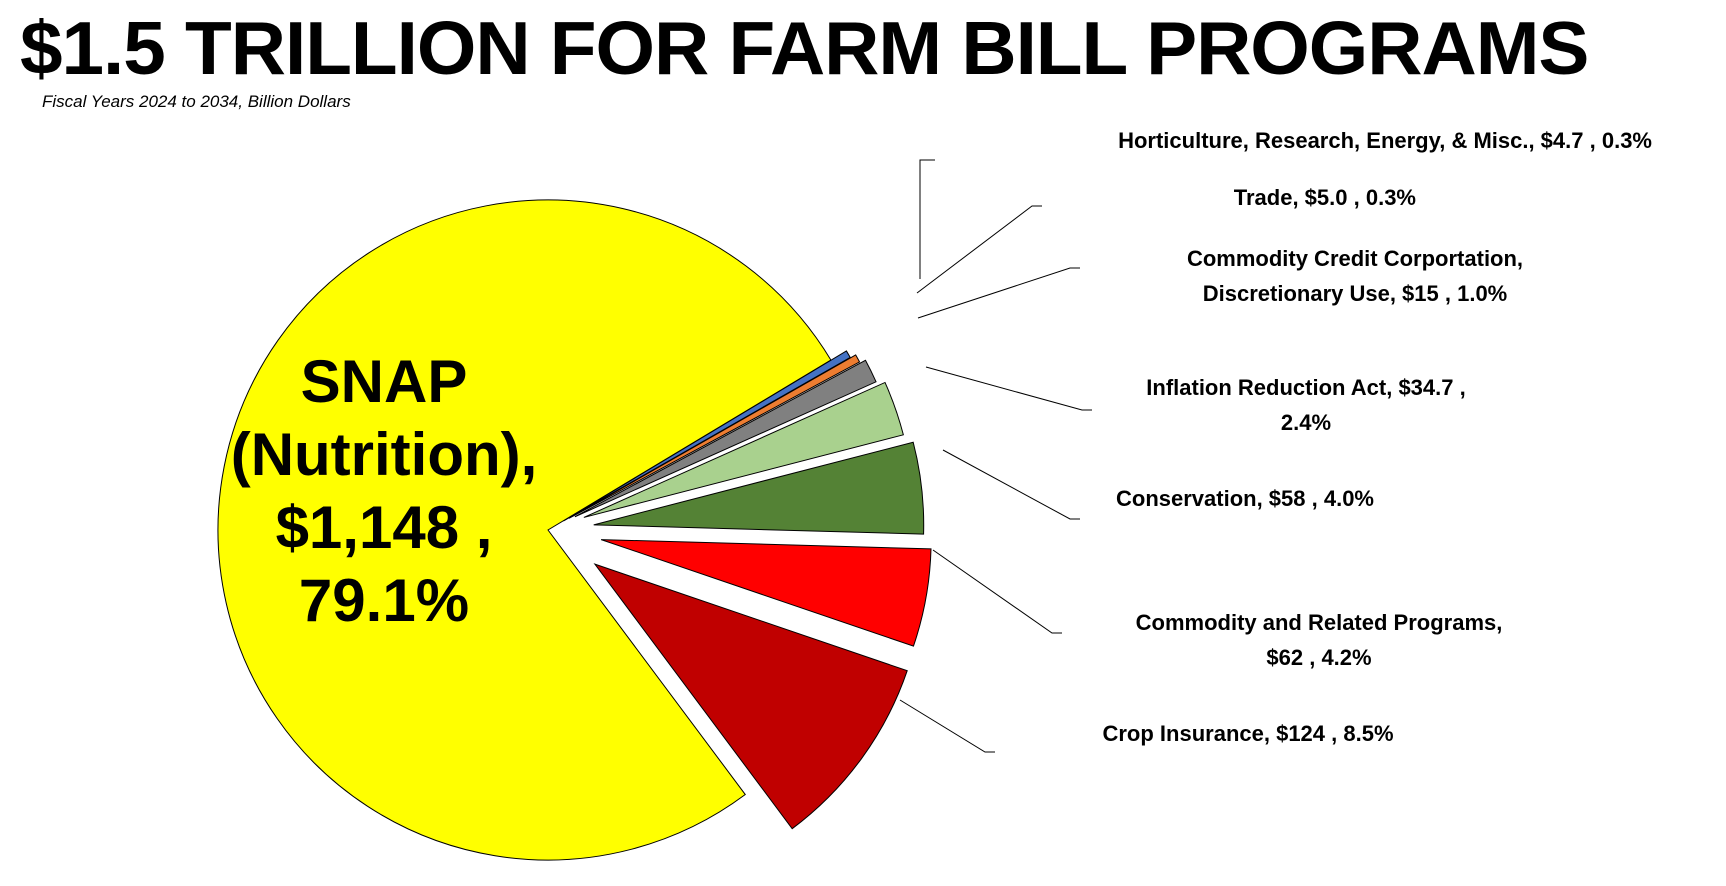 Image resolution: width=1726 pixels, height=886 pixels. Describe the element at coordinates (1325, 197) in the screenshot. I see `data-label-trade-line-1: Trade, $5.0 , 0.3%` at that location.